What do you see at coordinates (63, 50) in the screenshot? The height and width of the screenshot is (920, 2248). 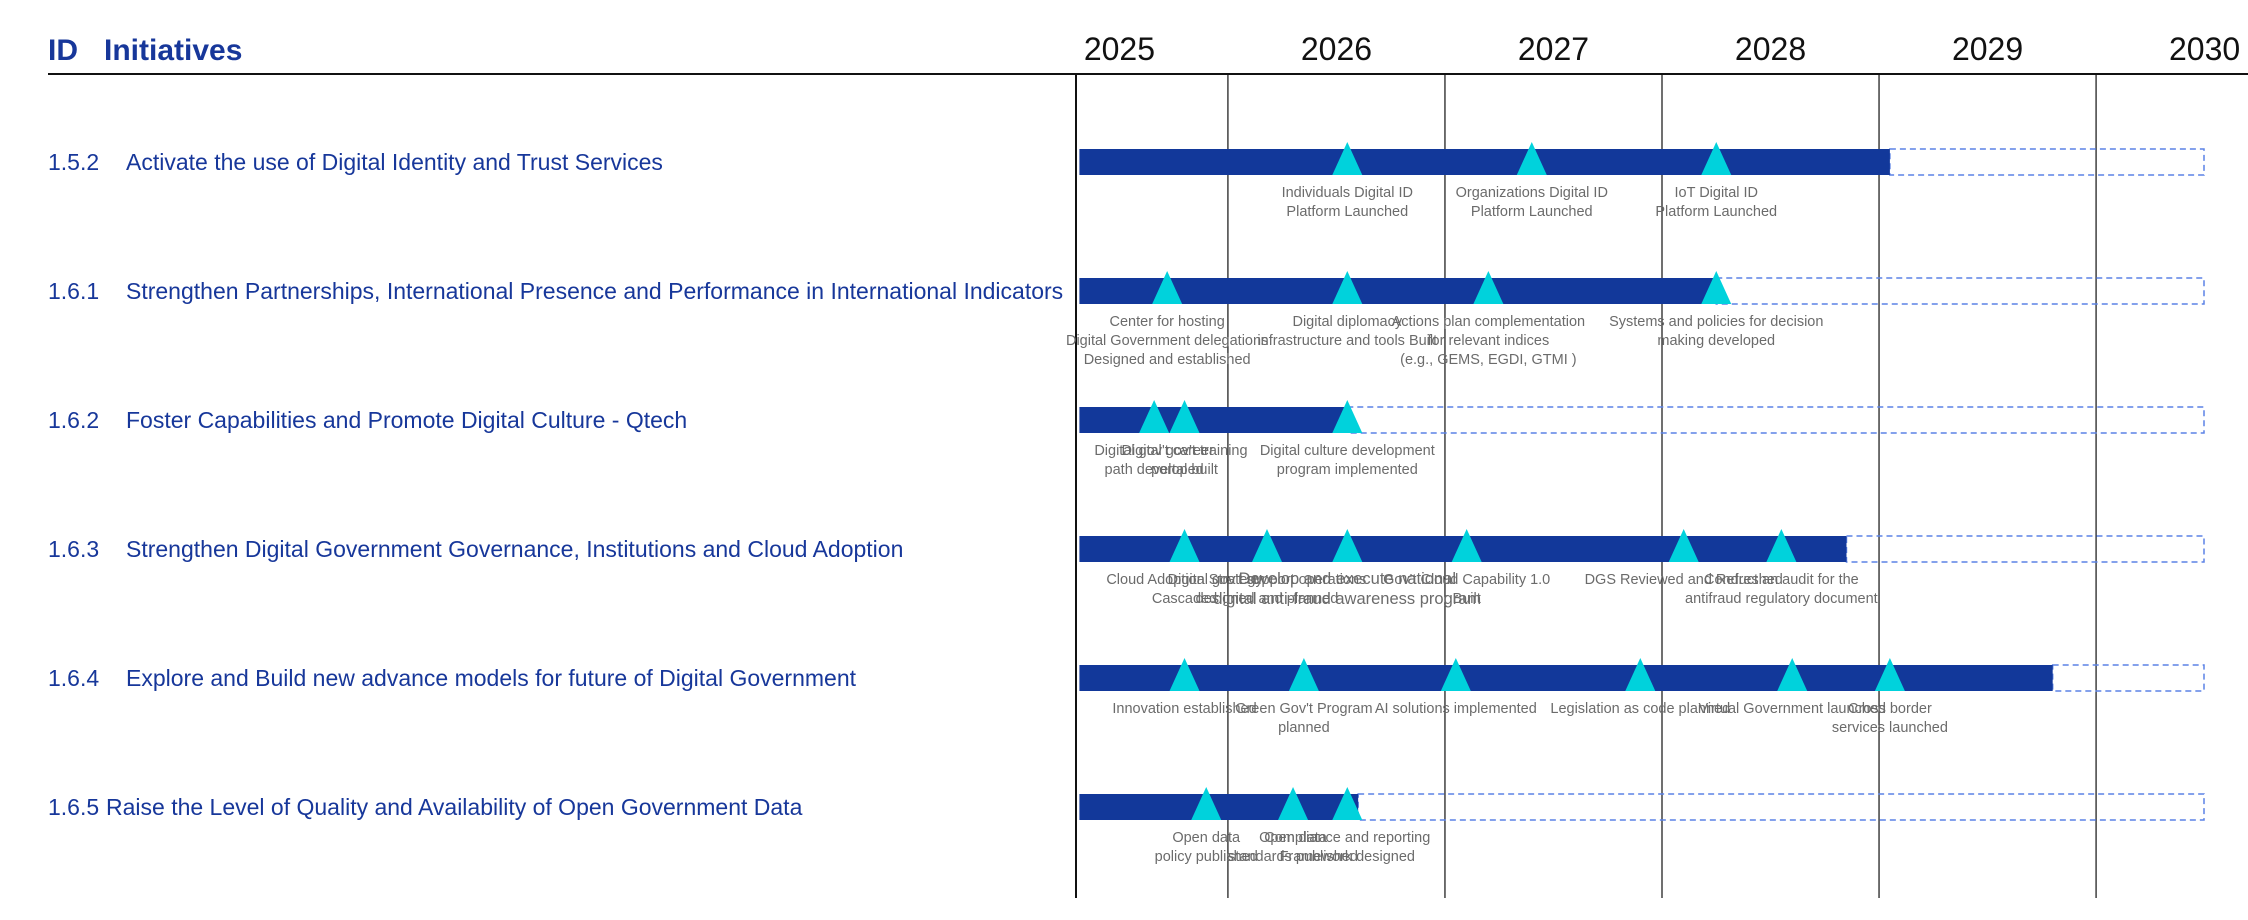 I see `header-id: ID` at bounding box center [63, 50].